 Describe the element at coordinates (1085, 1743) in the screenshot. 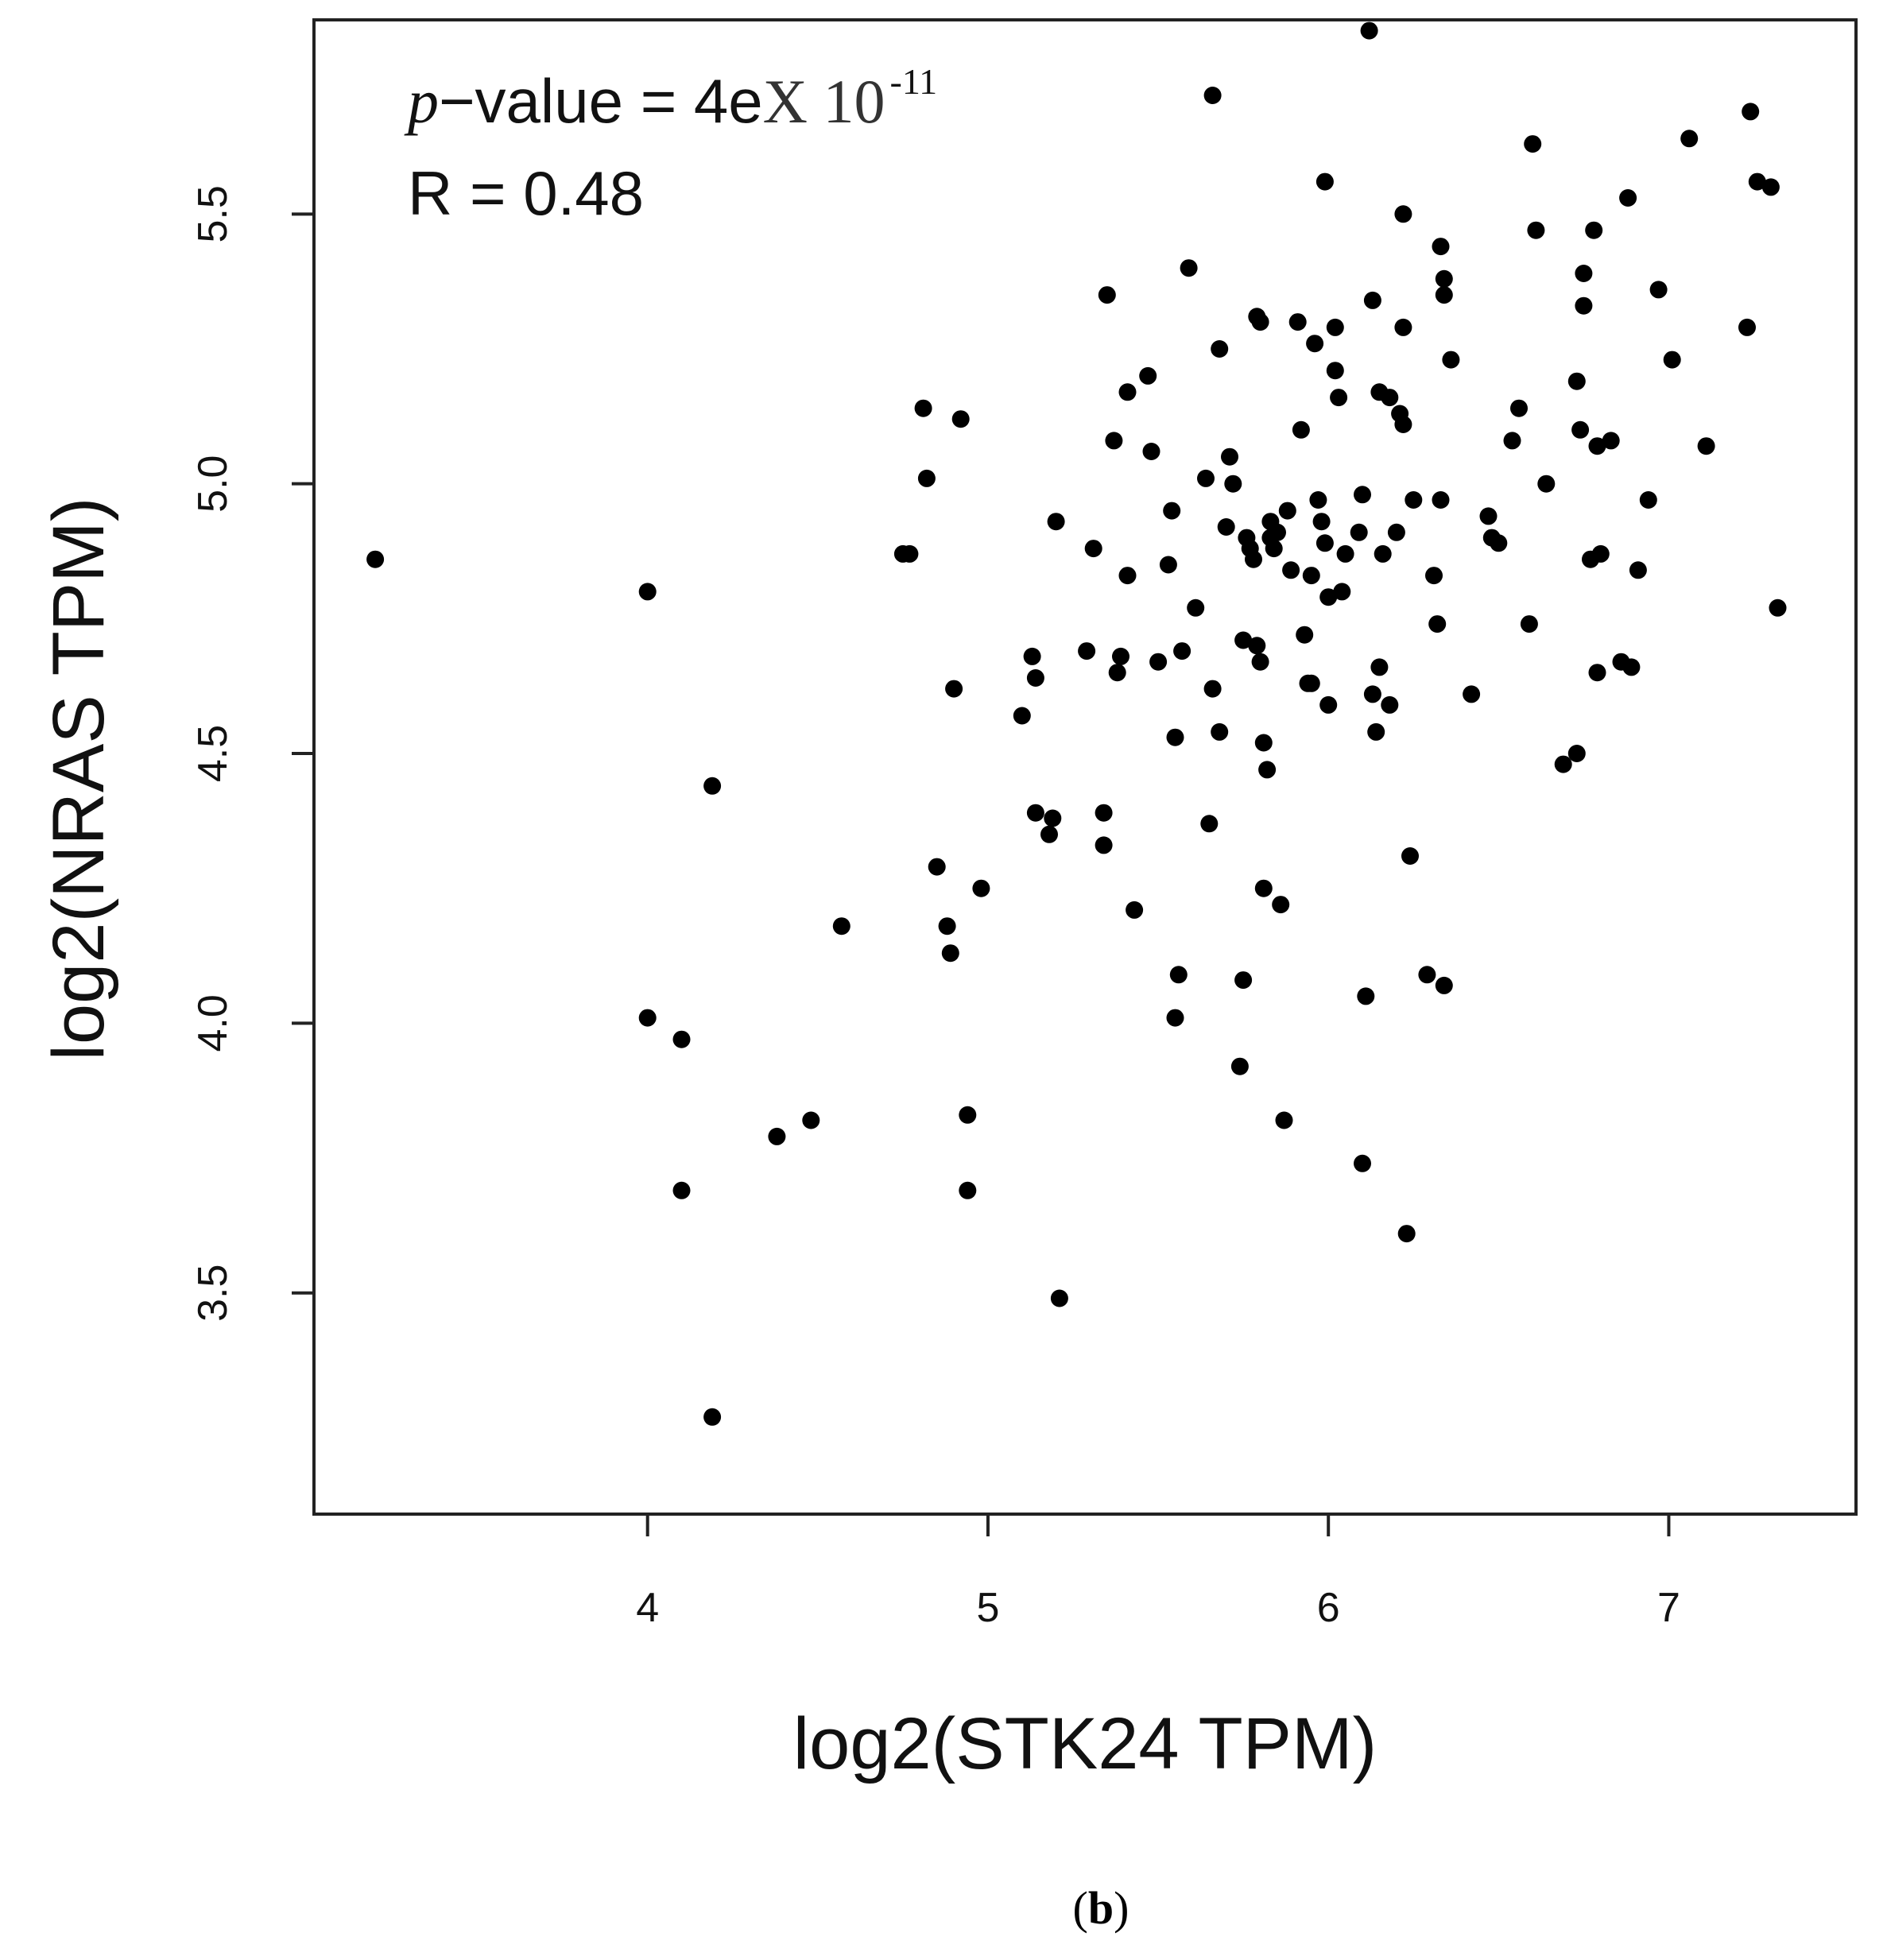

I see `x-axis-label: log2(STK24 TPM)` at that location.